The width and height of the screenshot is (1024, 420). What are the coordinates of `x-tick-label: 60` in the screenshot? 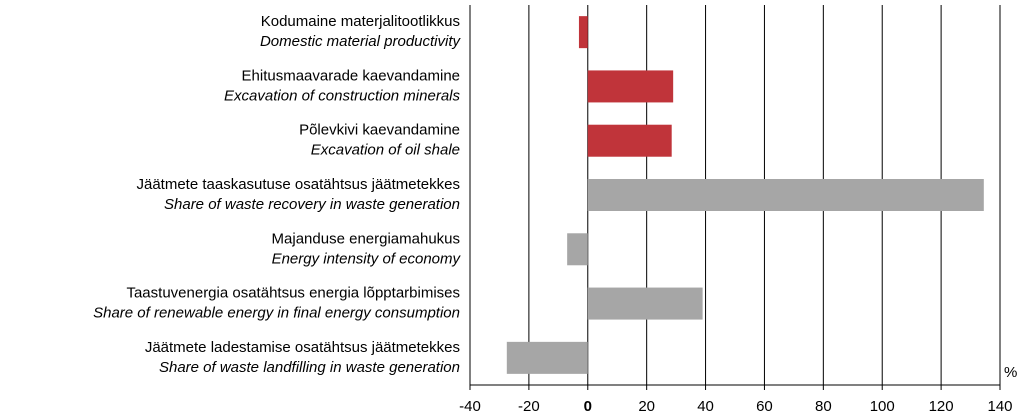 It's located at (764, 406).